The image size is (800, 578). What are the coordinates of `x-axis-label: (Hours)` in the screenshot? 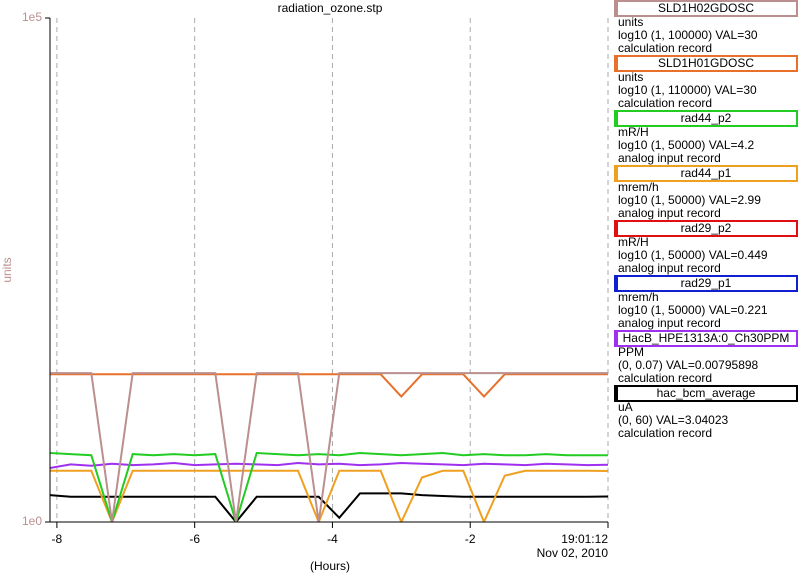 It's located at (330, 566).